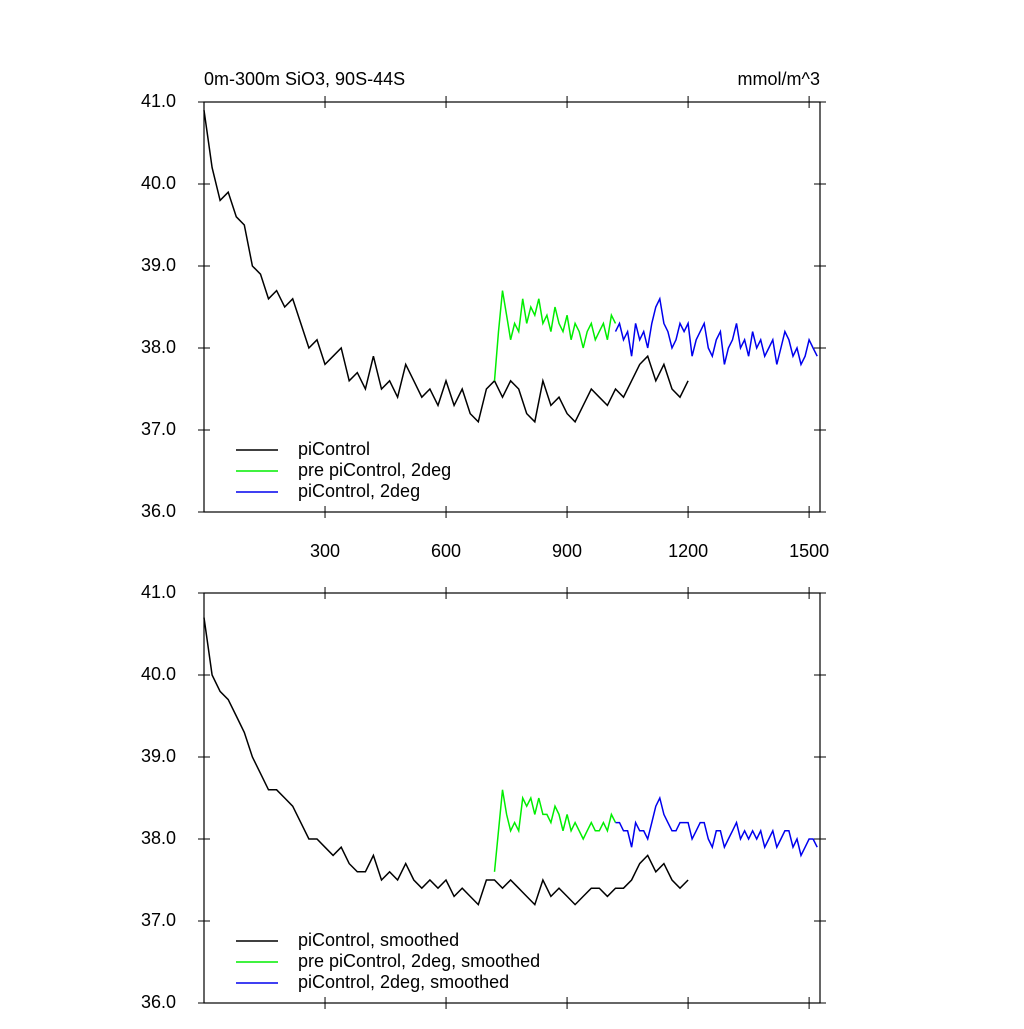 This screenshot has height=1029, width=1024. What do you see at coordinates (304, 79) in the screenshot?
I see `chart-title: 0m-300m SiO3, 90S-44S` at bounding box center [304, 79].